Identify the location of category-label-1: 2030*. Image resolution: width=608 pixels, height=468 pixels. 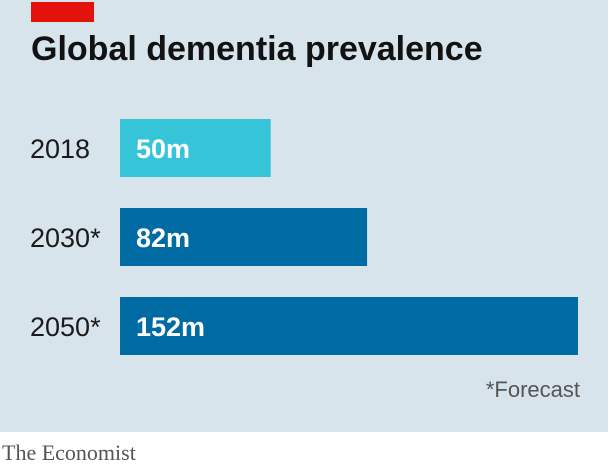
(65, 238).